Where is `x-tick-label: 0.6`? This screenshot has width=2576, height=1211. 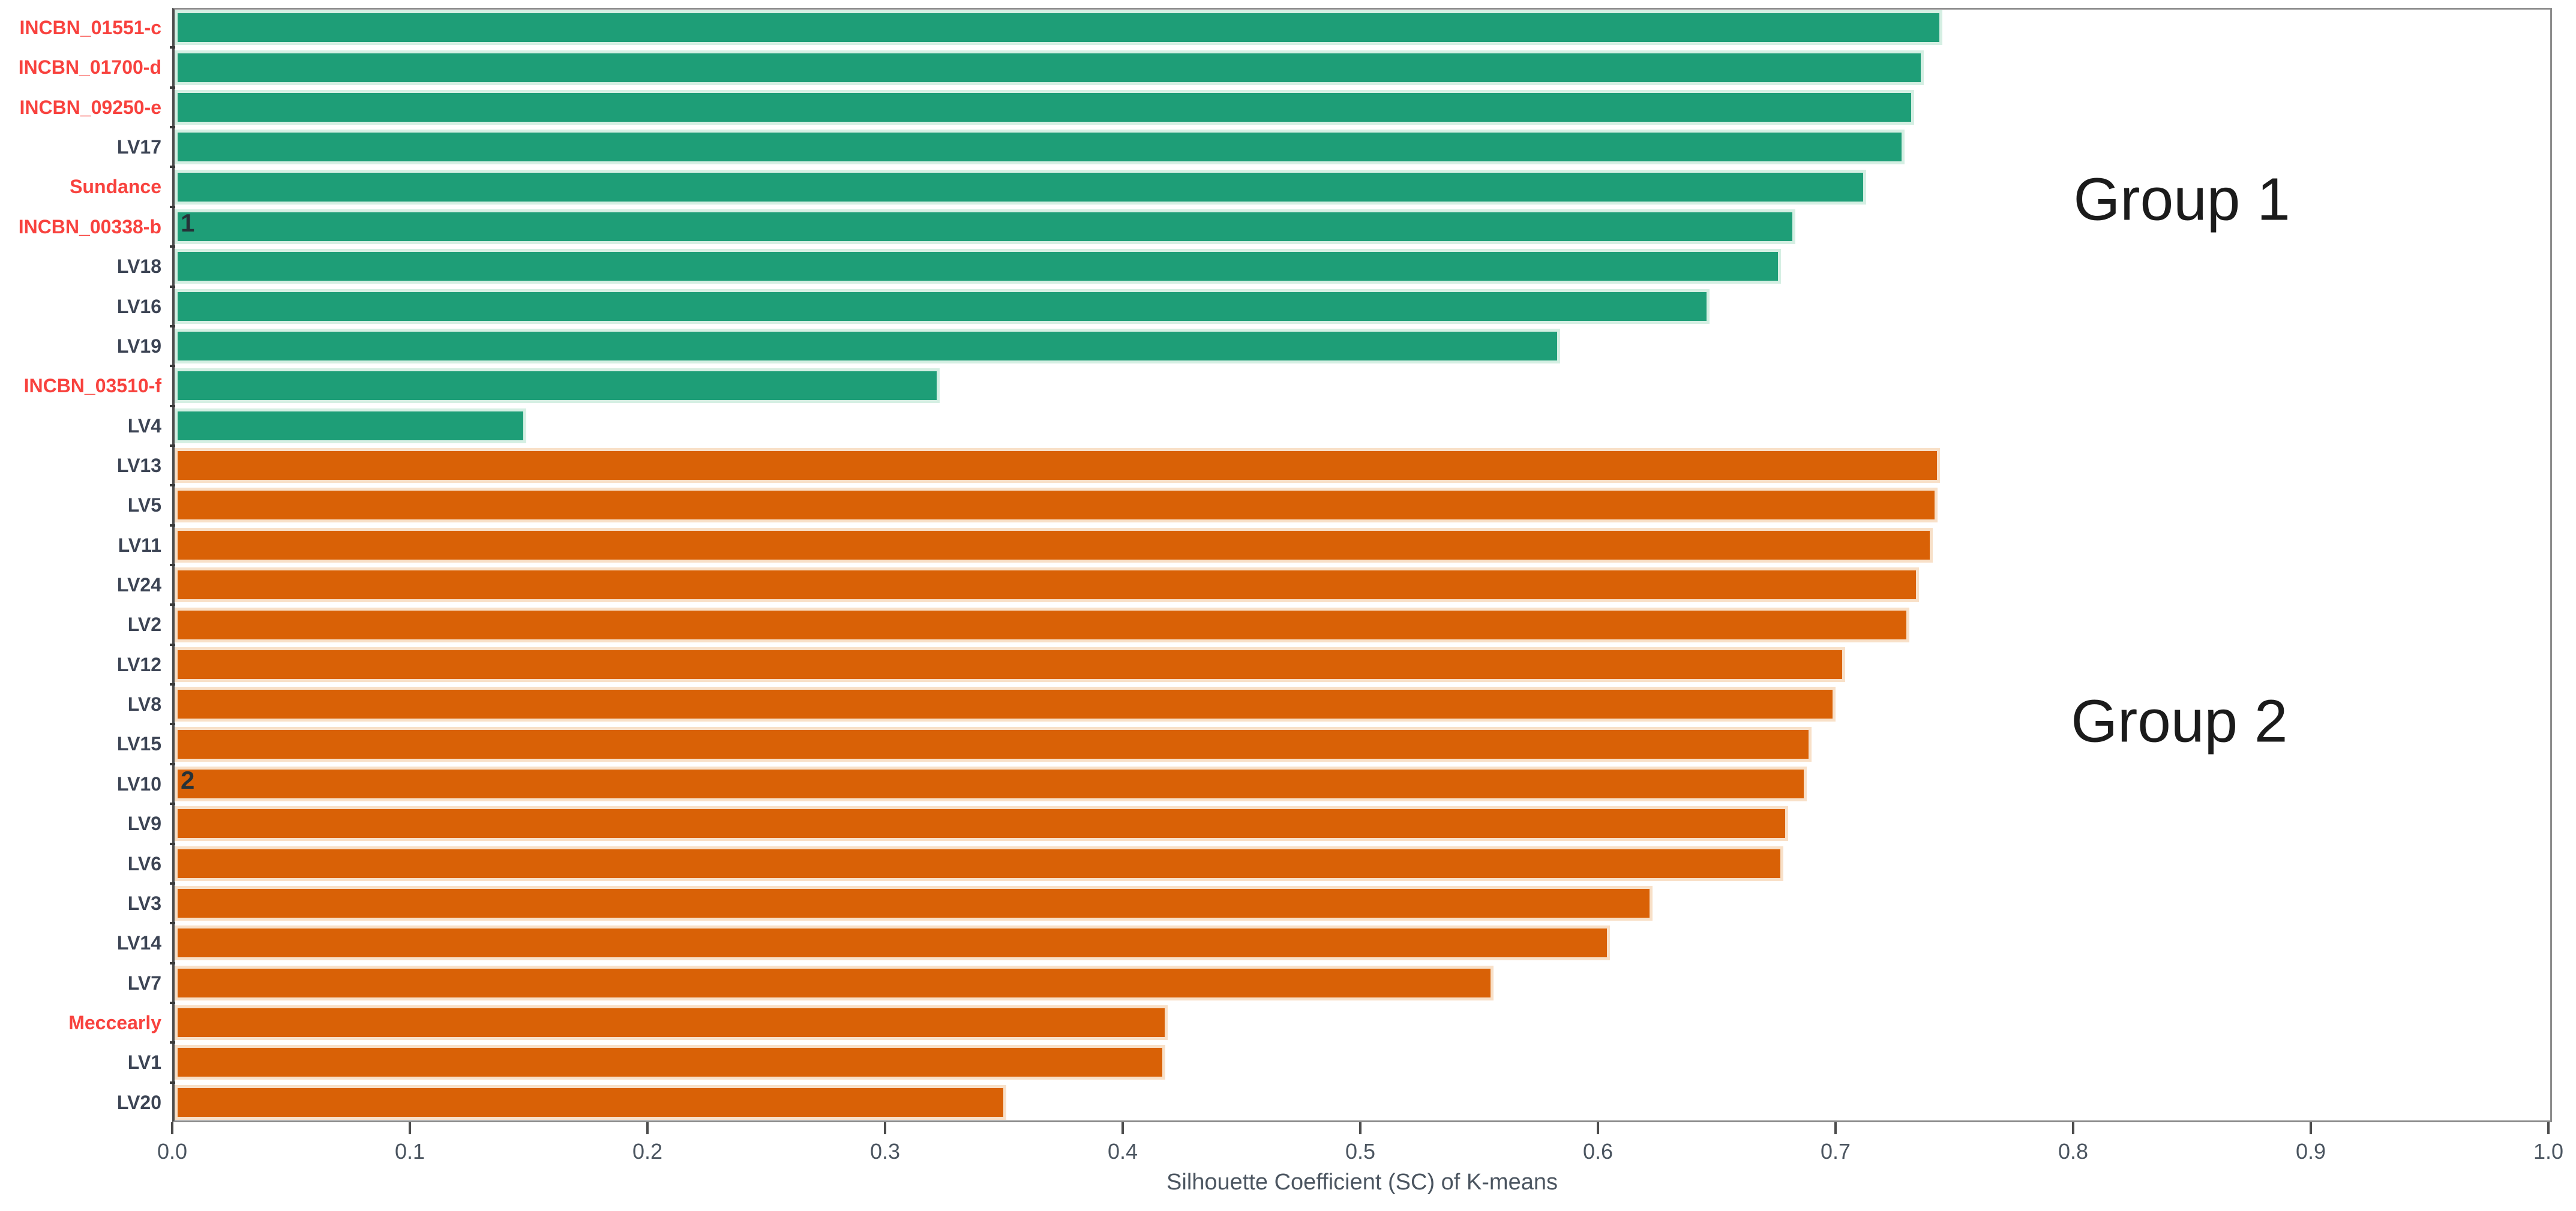
x-tick-label: 0.6 is located at coordinates (1598, 1151).